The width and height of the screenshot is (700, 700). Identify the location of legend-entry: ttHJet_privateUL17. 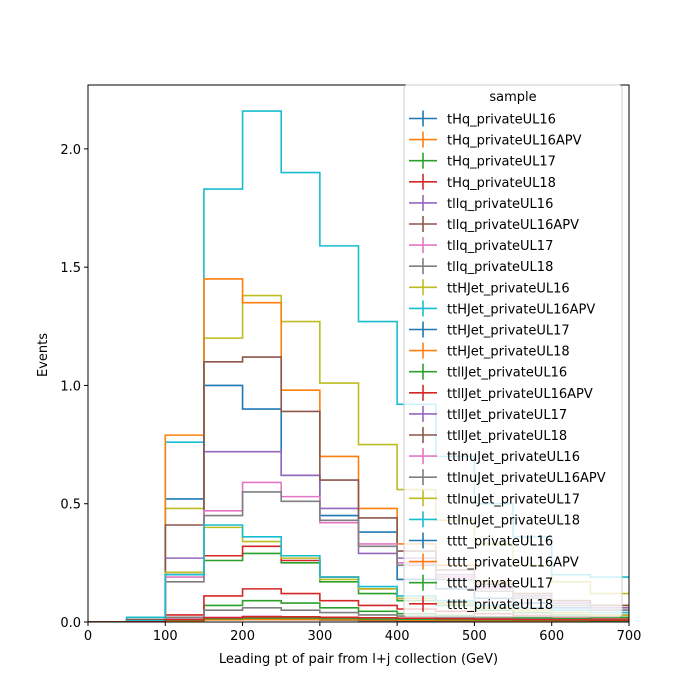
(489, 330).